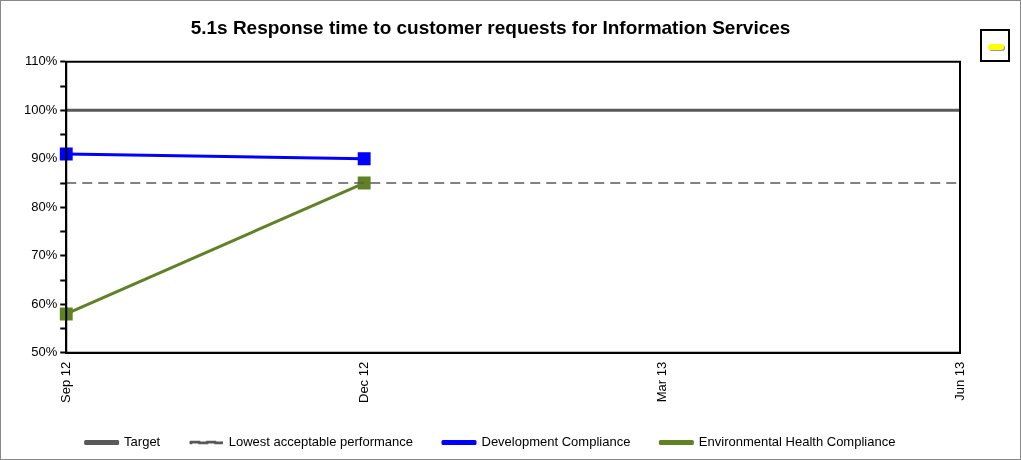 Image resolution: width=1021 pixels, height=460 pixels. Describe the element at coordinates (41, 61) in the screenshot. I see `y-tick-label: 110%` at that location.